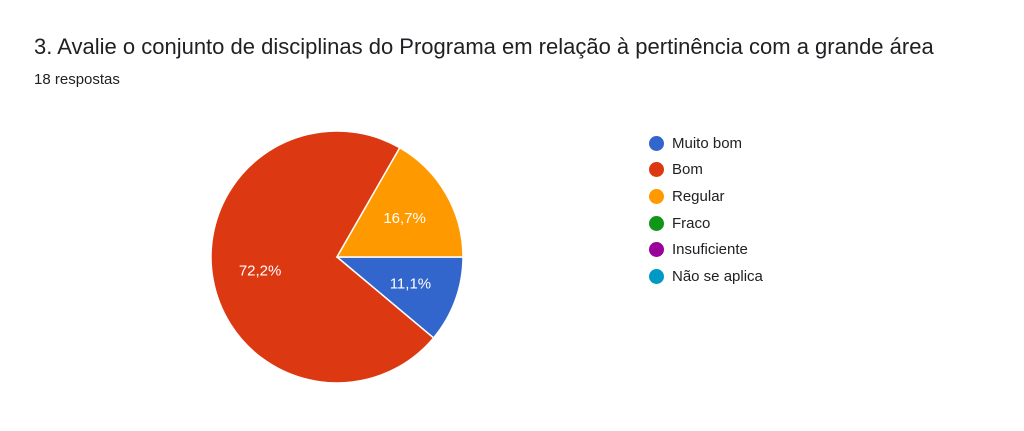  What do you see at coordinates (687, 170) in the screenshot?
I see `legend-label: Bom` at bounding box center [687, 170].